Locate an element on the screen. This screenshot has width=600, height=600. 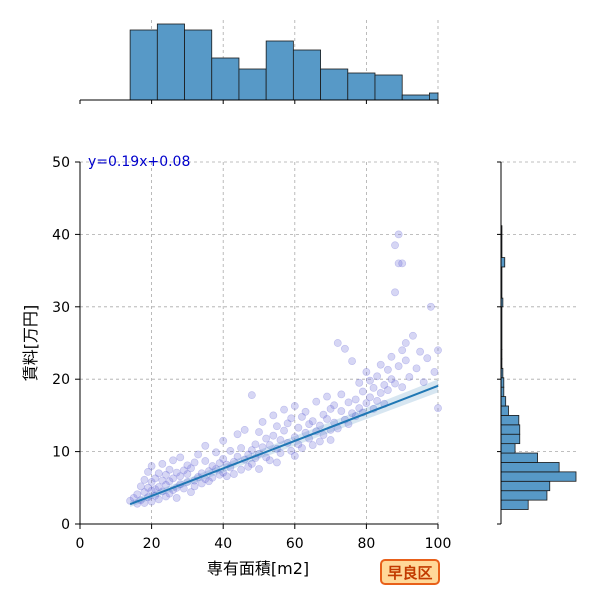
regression-equation-label: y=0.19x+0.08 is located at coordinates (139, 162).